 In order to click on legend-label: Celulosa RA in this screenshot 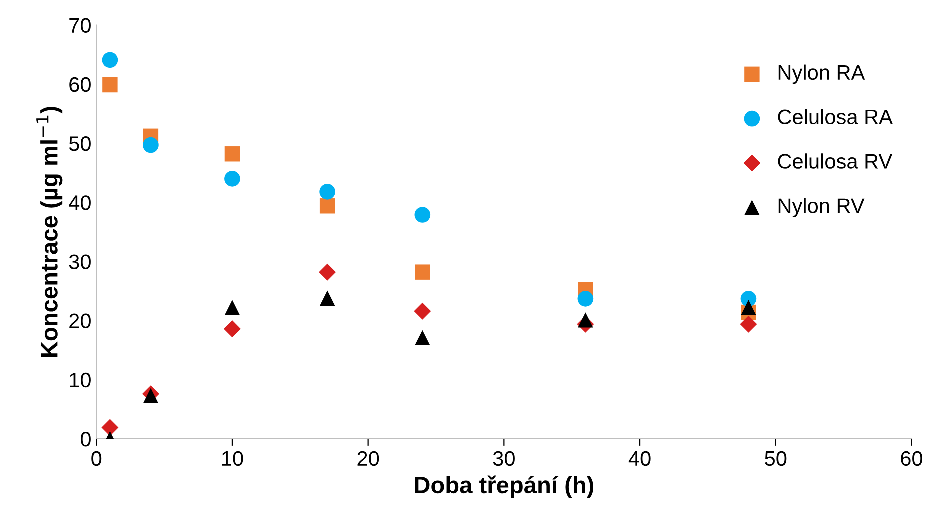, I will do `click(835, 117)`.